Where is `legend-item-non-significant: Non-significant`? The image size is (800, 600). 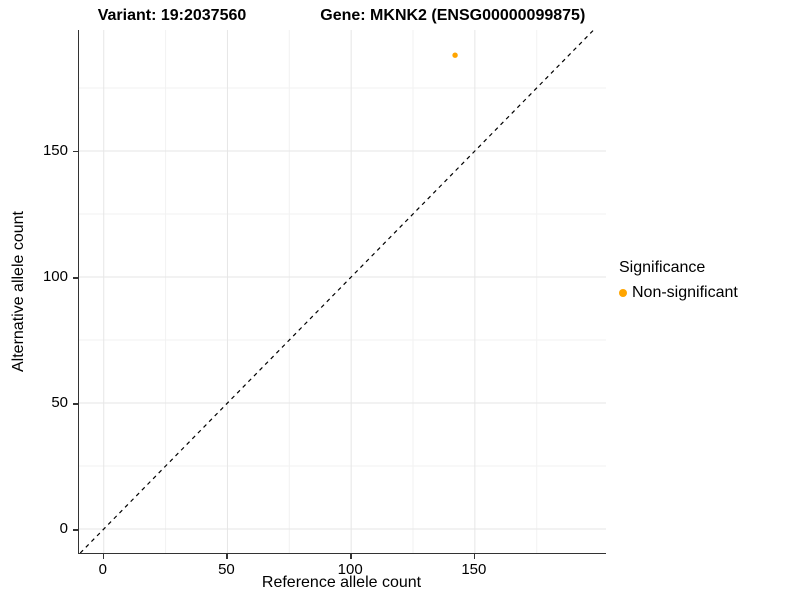 legend-item-non-significant: Non-significant is located at coordinates (678, 293).